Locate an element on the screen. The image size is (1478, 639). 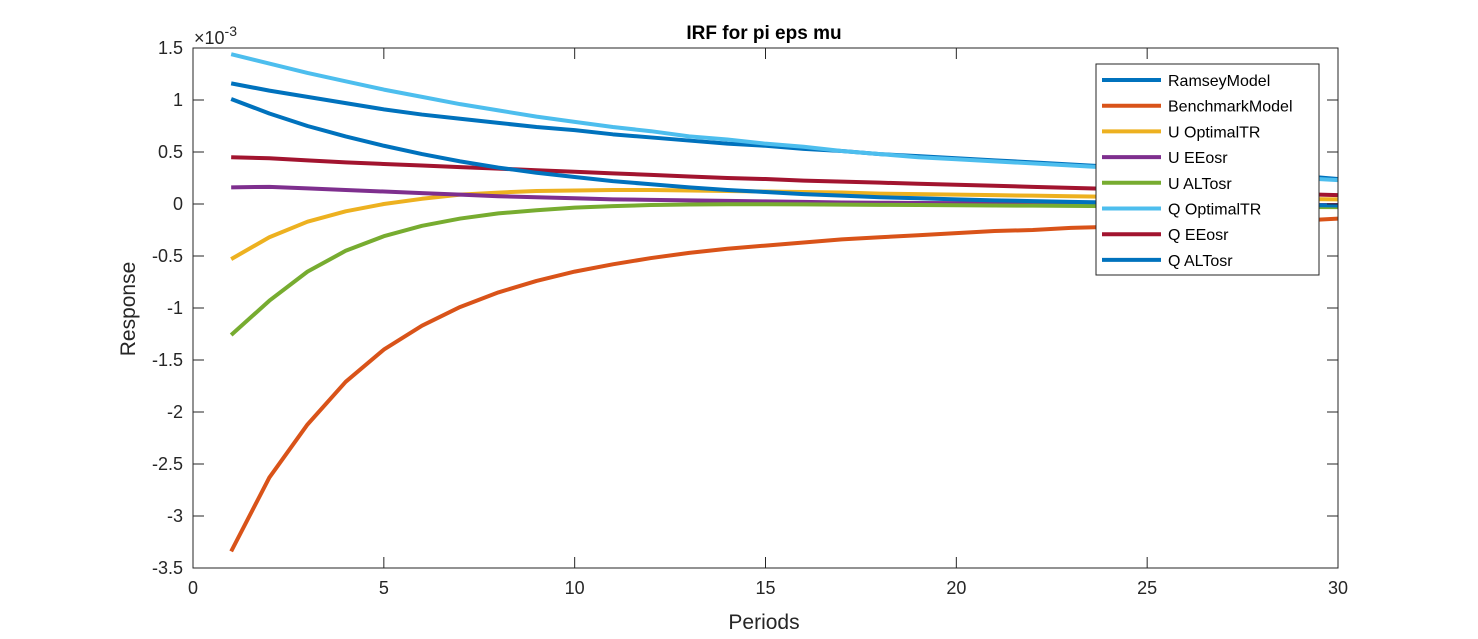
y-tick-label: -1 is located at coordinates (175, 308).